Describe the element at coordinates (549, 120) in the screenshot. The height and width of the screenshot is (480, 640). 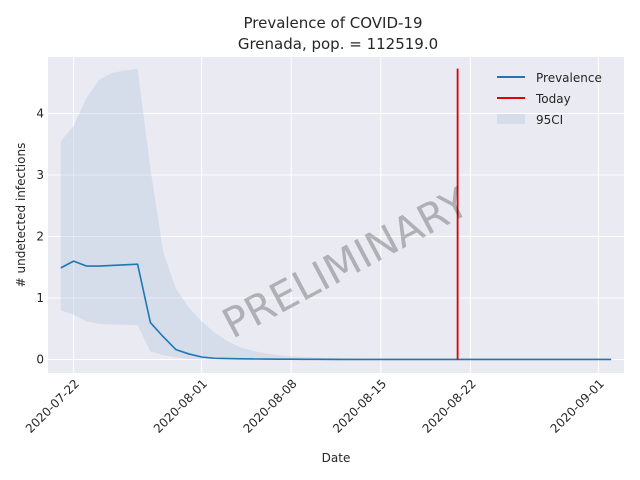
I see `legend-95ci-label: 95CI` at that location.